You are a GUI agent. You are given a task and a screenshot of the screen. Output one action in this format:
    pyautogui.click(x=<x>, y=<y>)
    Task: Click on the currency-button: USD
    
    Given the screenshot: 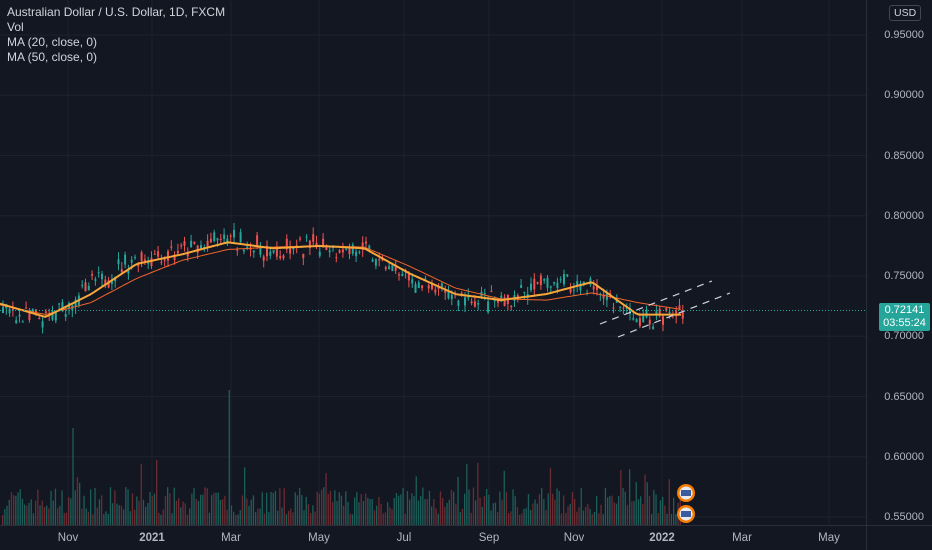 What is the action you would take?
    pyautogui.click(x=905, y=13)
    